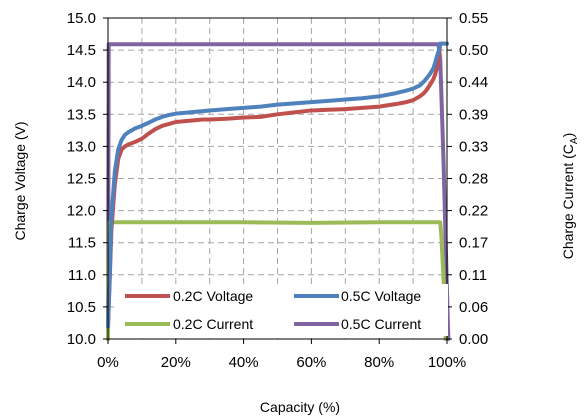 The width and height of the screenshot is (586, 419). What do you see at coordinates (568, 201) in the screenshot?
I see `right-axis-title-main: Charge Current (C` at bounding box center [568, 201].